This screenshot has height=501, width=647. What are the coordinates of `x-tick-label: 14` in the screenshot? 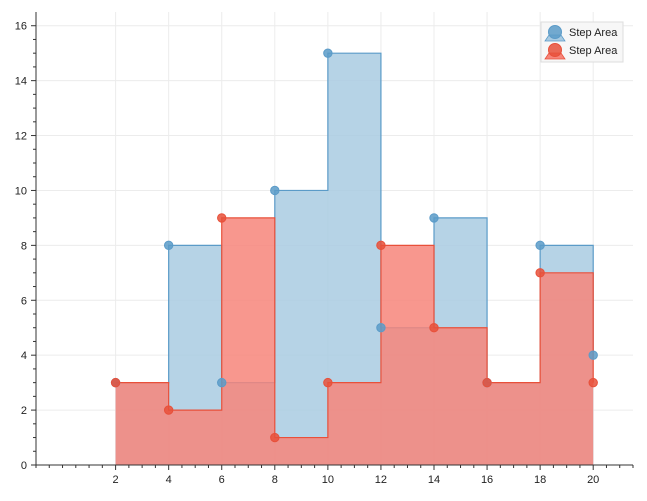 It's located at (434, 480).